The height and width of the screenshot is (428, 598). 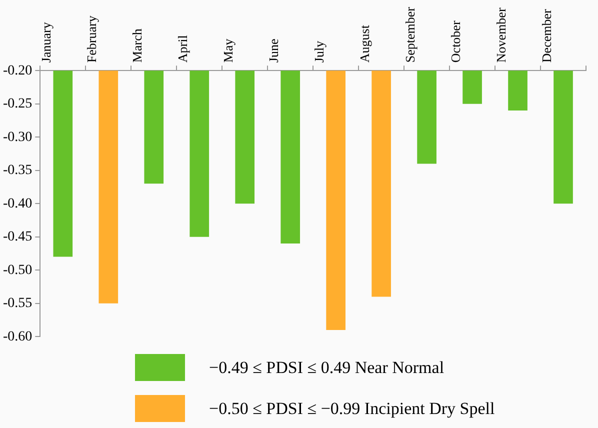 What do you see at coordinates (410, 34) in the screenshot?
I see `x-tick-label: September` at bounding box center [410, 34].